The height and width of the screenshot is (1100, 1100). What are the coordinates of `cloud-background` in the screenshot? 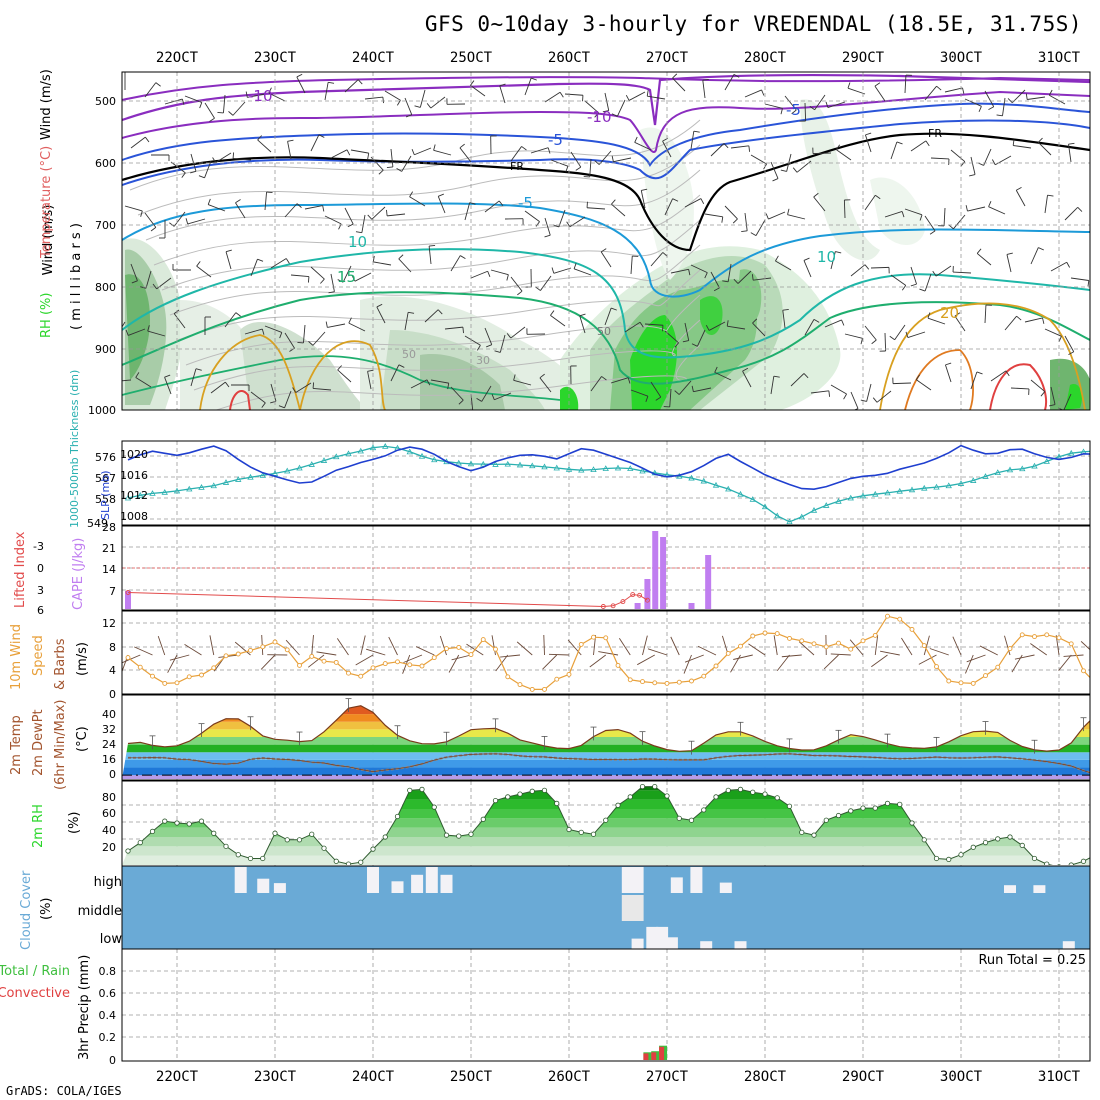 It's located at (606, 907).